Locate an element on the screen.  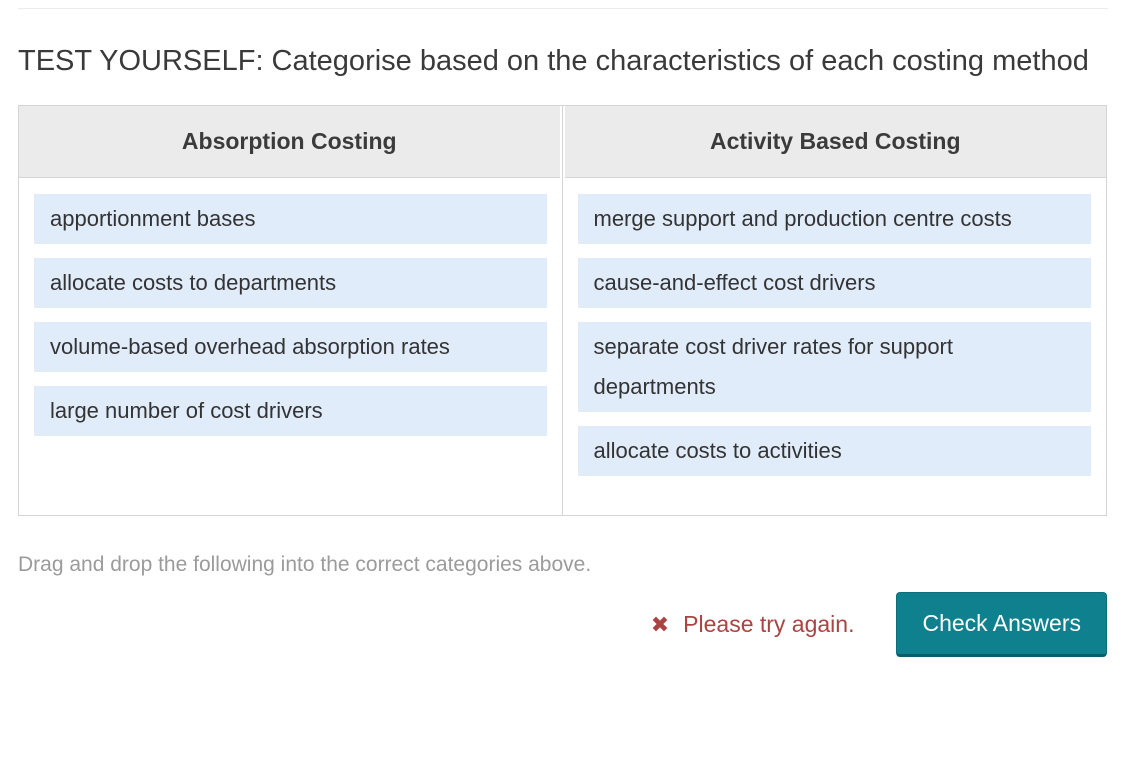
top-divider is located at coordinates (563, 8).